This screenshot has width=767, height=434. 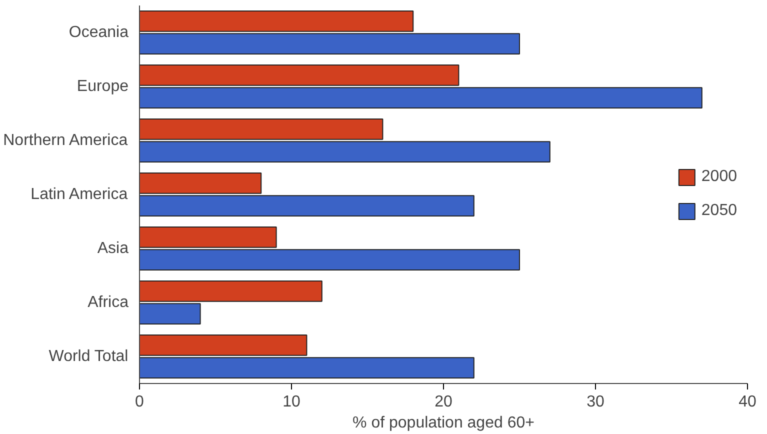 What do you see at coordinates (102, 86) in the screenshot?
I see `y-tick-label: Europe` at bounding box center [102, 86].